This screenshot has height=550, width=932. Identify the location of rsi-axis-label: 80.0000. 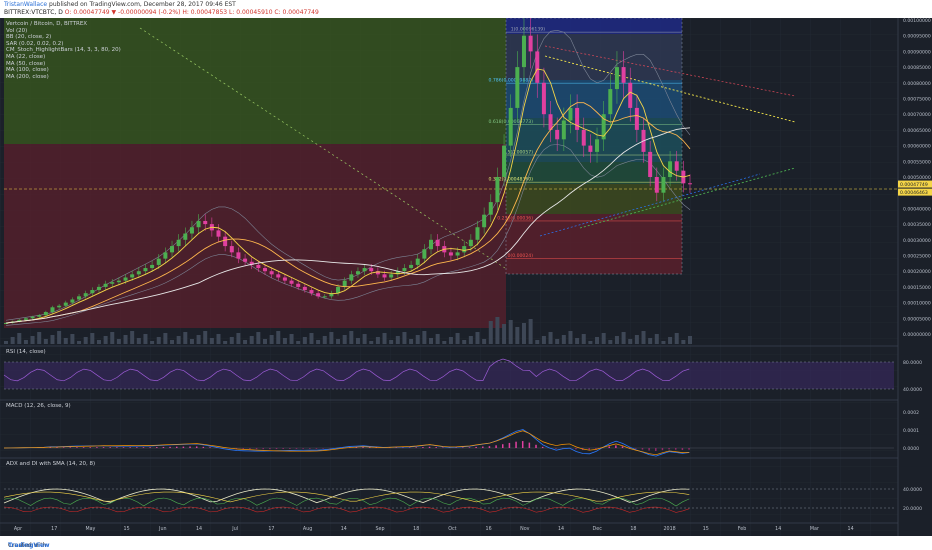
(912, 363).